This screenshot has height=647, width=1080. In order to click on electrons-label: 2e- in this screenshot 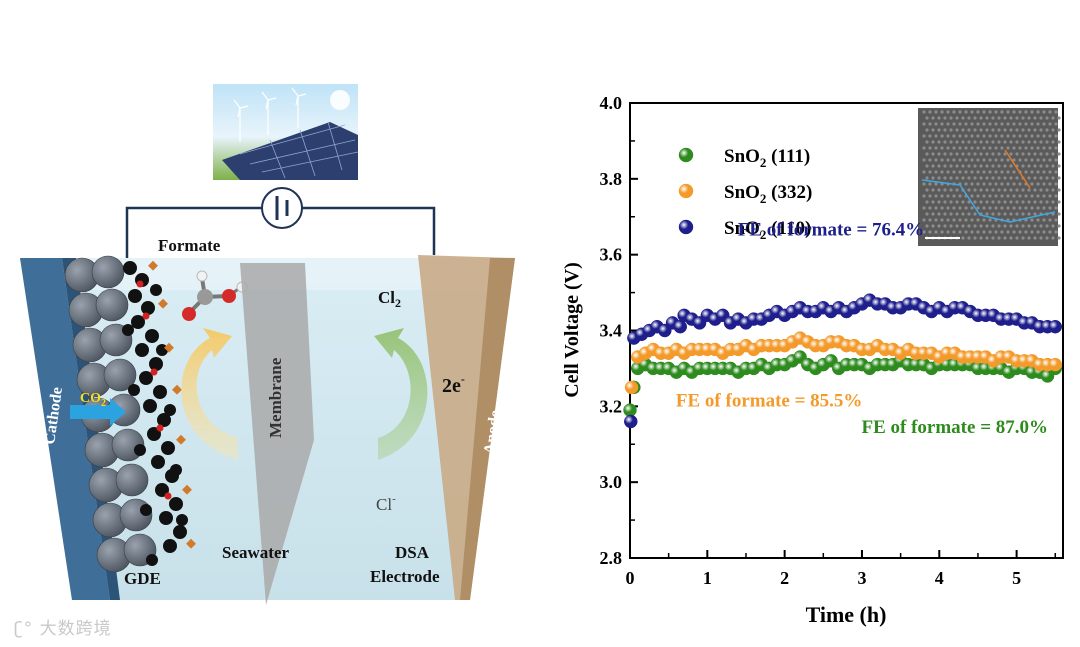, I will do `click(453, 384)`.